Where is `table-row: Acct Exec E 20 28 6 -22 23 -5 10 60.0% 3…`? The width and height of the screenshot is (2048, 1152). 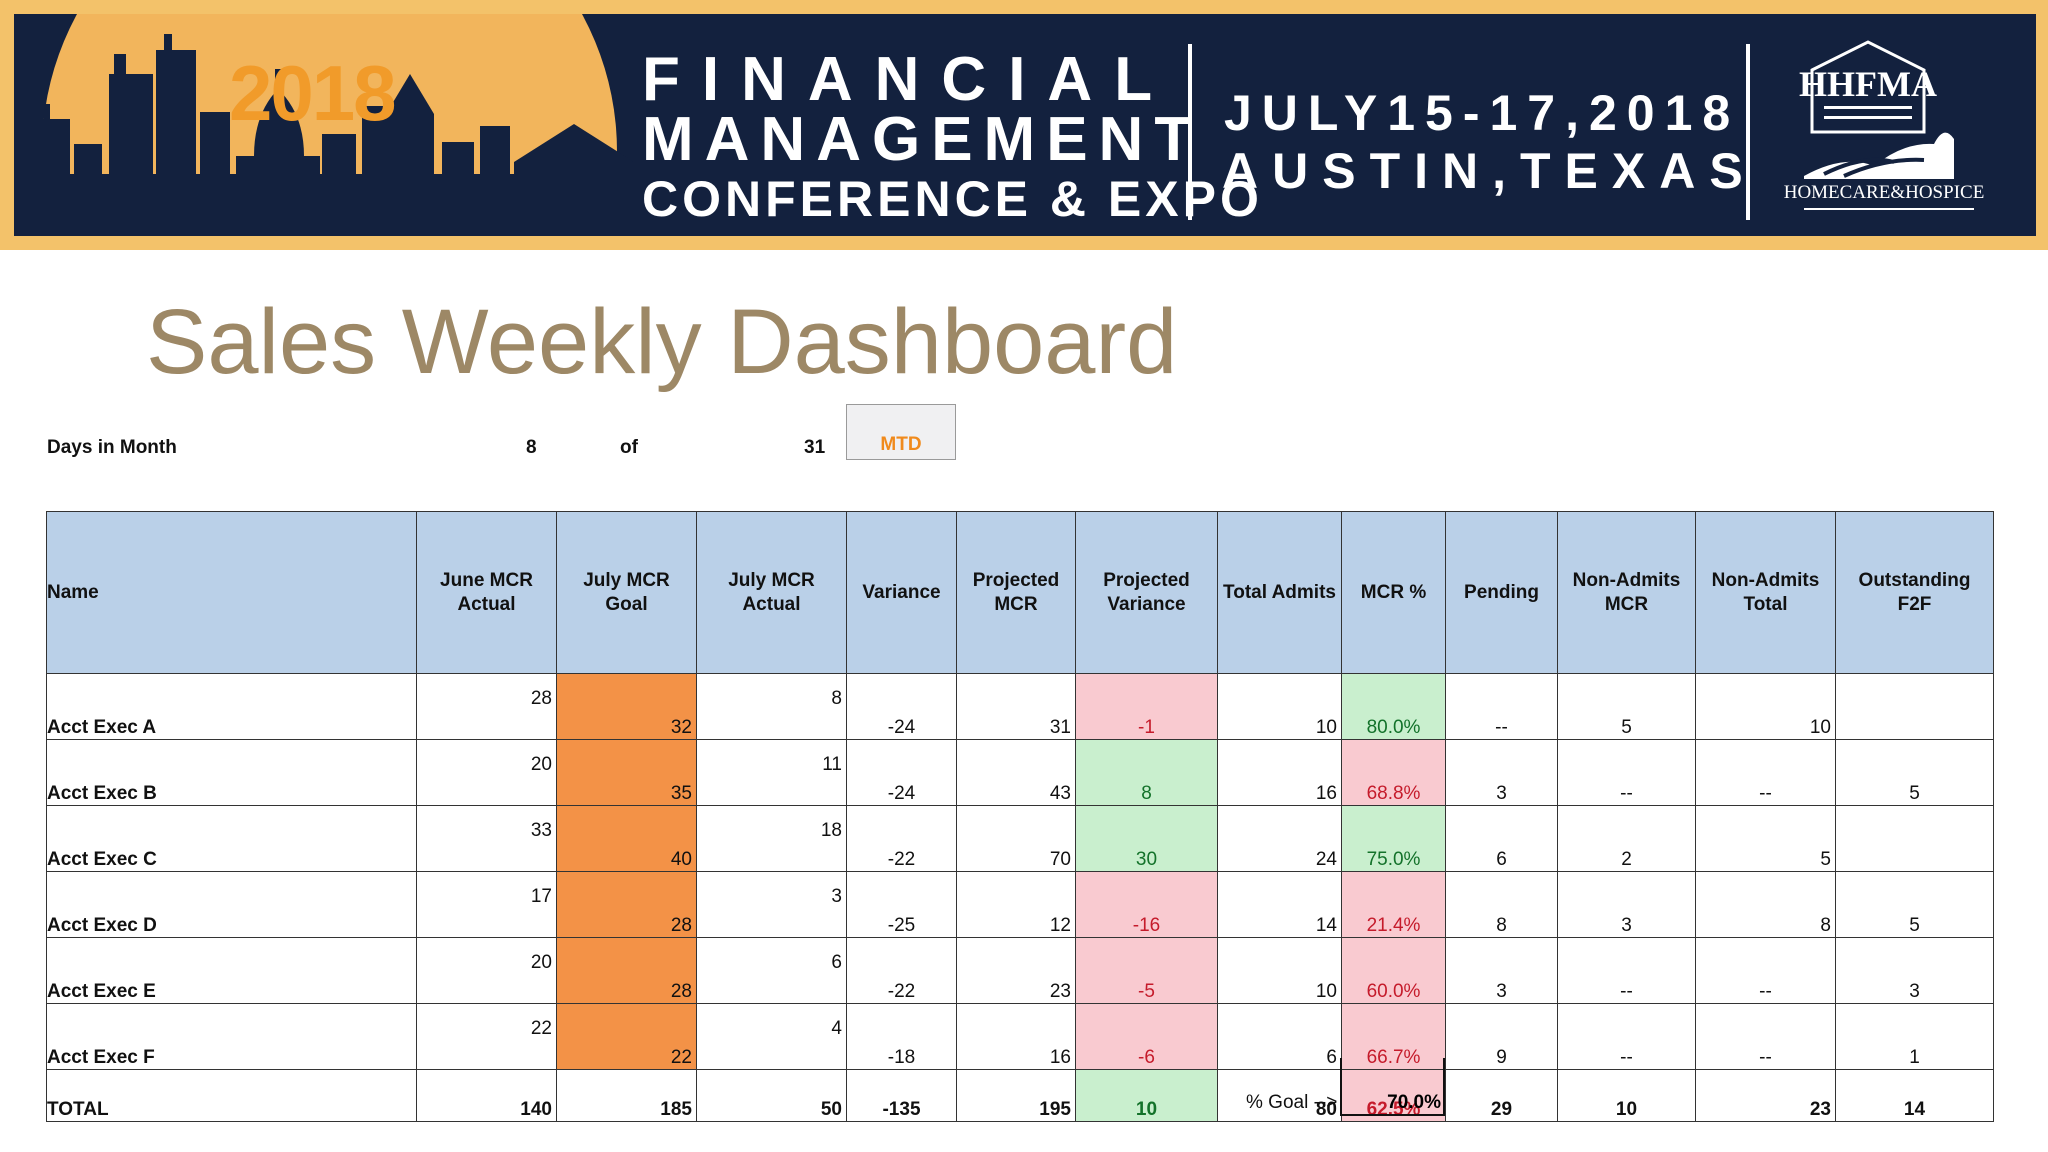
table-row: Acct Exec E 20 28 6 -22 23 -5 10 60.0% 3… is located at coordinates (1020, 970).